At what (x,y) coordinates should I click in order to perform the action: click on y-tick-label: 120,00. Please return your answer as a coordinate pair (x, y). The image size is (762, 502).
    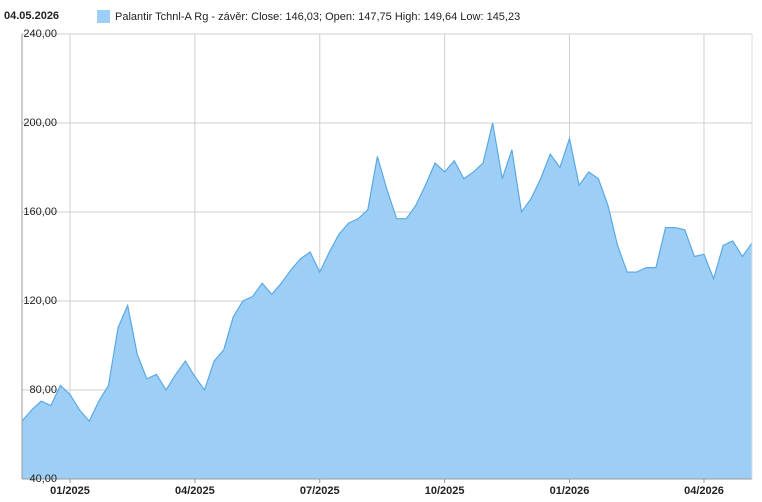
    Looking at the image, I should click on (40, 301).